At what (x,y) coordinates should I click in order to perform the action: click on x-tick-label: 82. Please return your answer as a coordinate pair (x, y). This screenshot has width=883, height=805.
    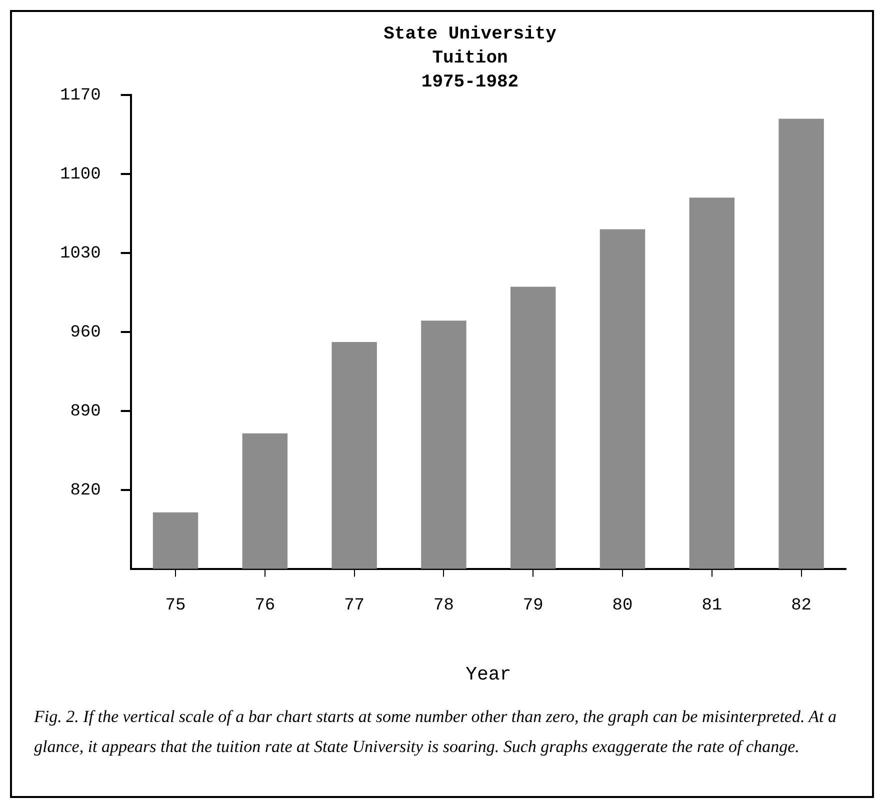
    Looking at the image, I should click on (801, 606).